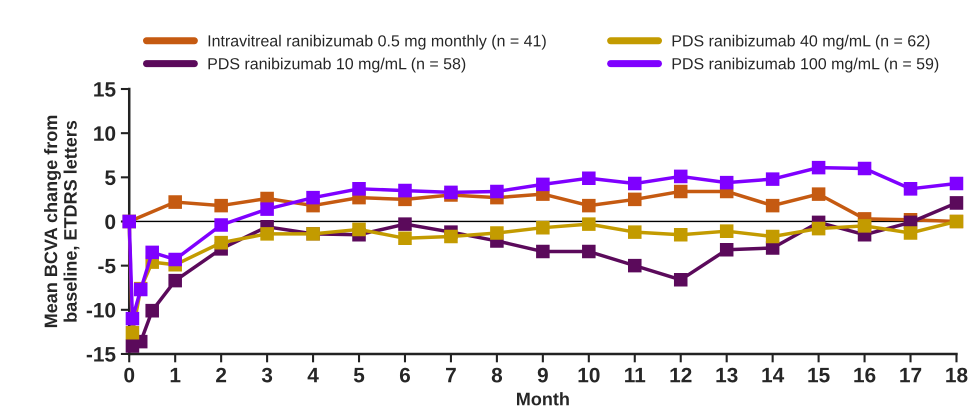 The image size is (979, 414). What do you see at coordinates (801, 42) in the screenshot?
I see `legend-label: PDS ranibizumab 40 mg/mL (n = 62)` at bounding box center [801, 42].